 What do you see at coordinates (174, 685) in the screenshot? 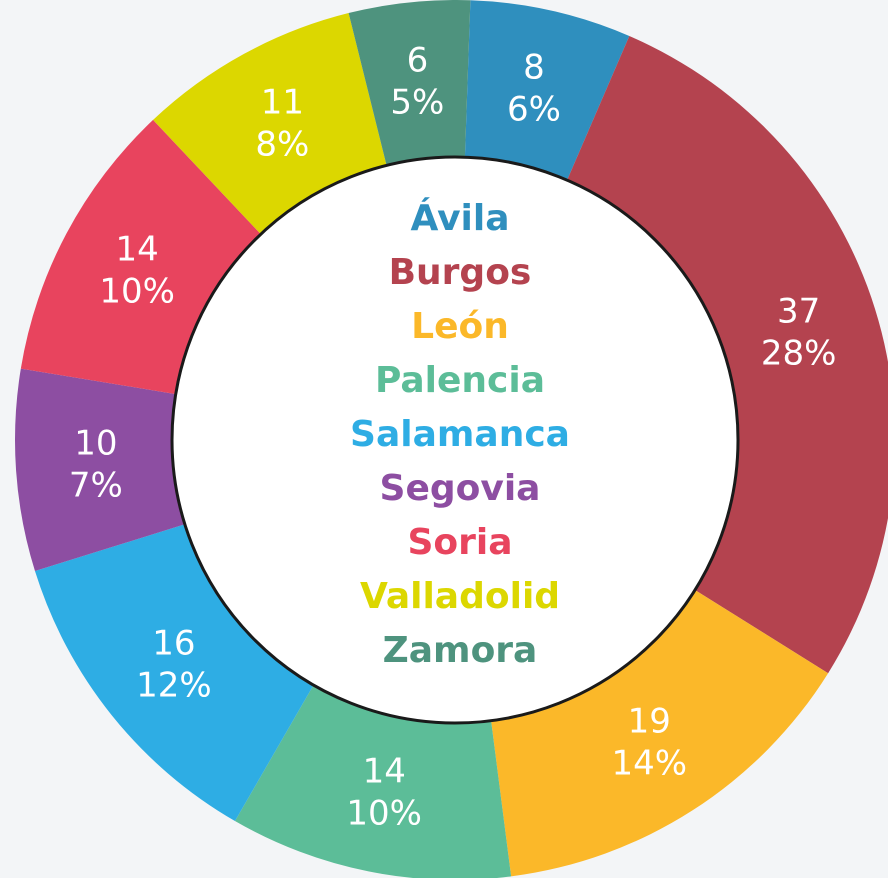
I see `segment-percent: 12%` at bounding box center [174, 685].